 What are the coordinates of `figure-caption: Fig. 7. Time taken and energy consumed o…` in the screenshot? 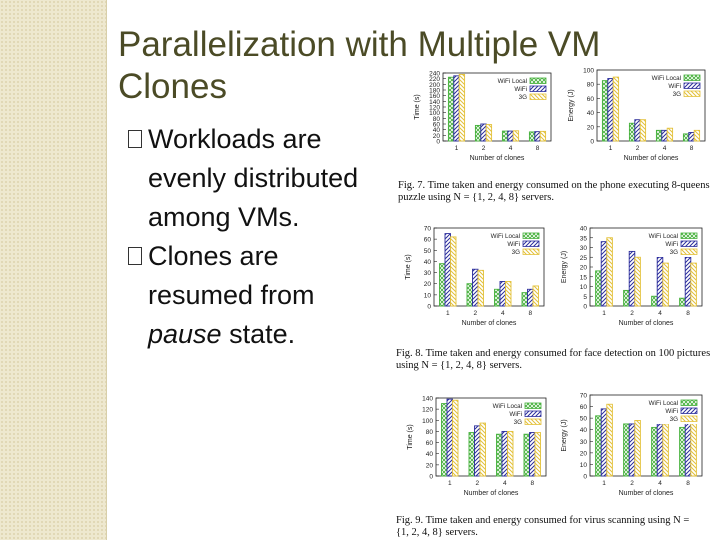 It's located at (554, 191).